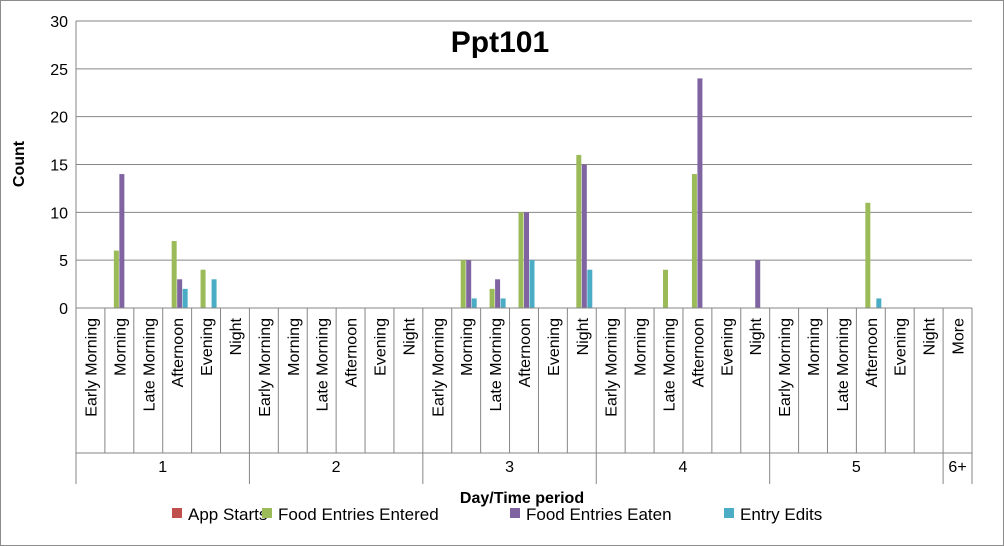 This screenshot has height=546, width=1004. Describe the element at coordinates (683, 467) in the screenshot. I see `x-group-label: 4` at that location.